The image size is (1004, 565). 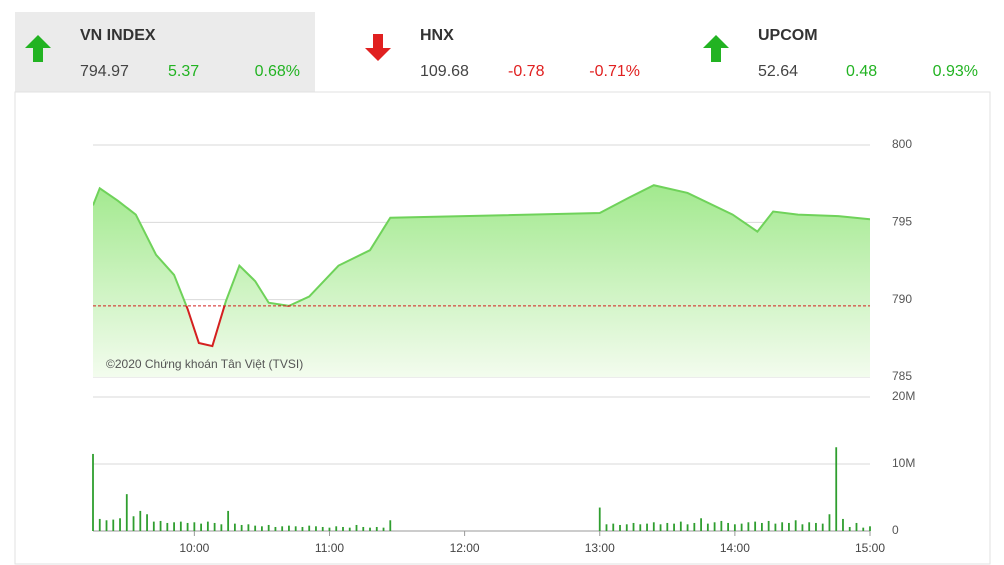 I want to click on x-tick-label: 10:00, so click(x=194, y=548).